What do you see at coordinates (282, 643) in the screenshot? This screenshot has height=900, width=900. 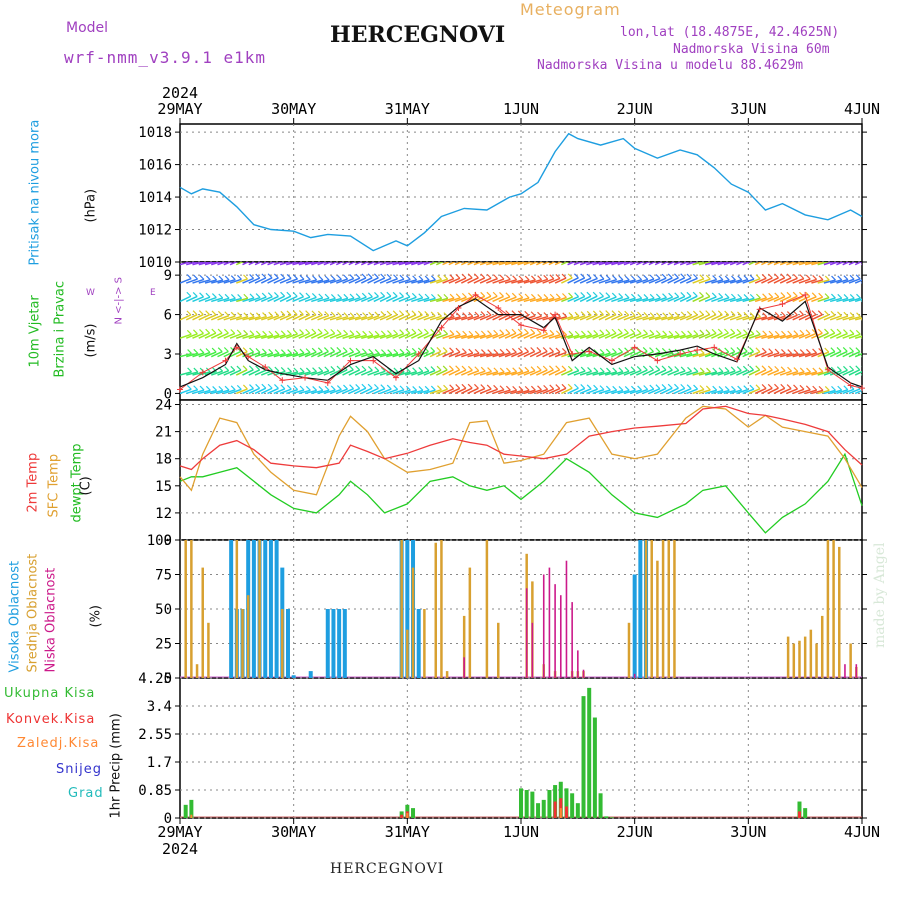 I see `mid-cloud-bar` at bounding box center [282, 643].